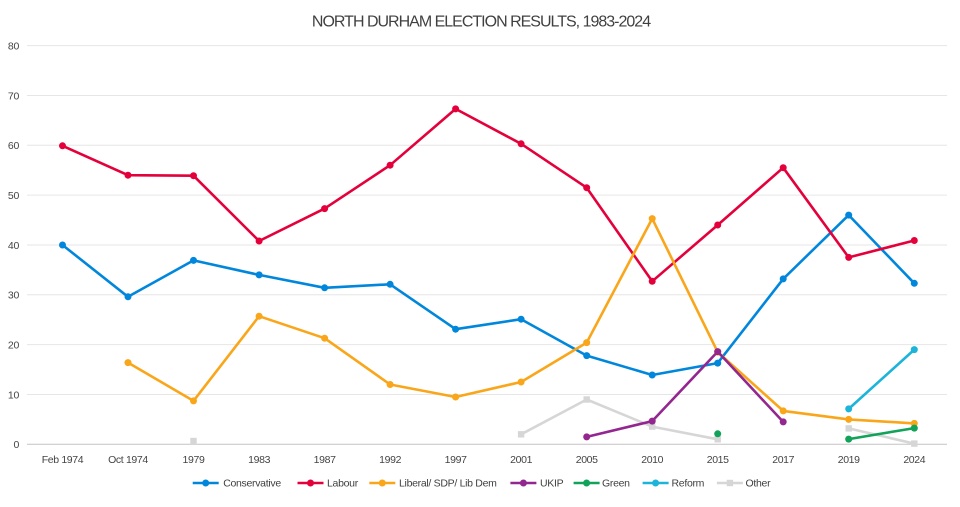 Image resolution: width=960 pixels, height=507 pixels. I want to click on svg-text: 2019, so click(849, 460).